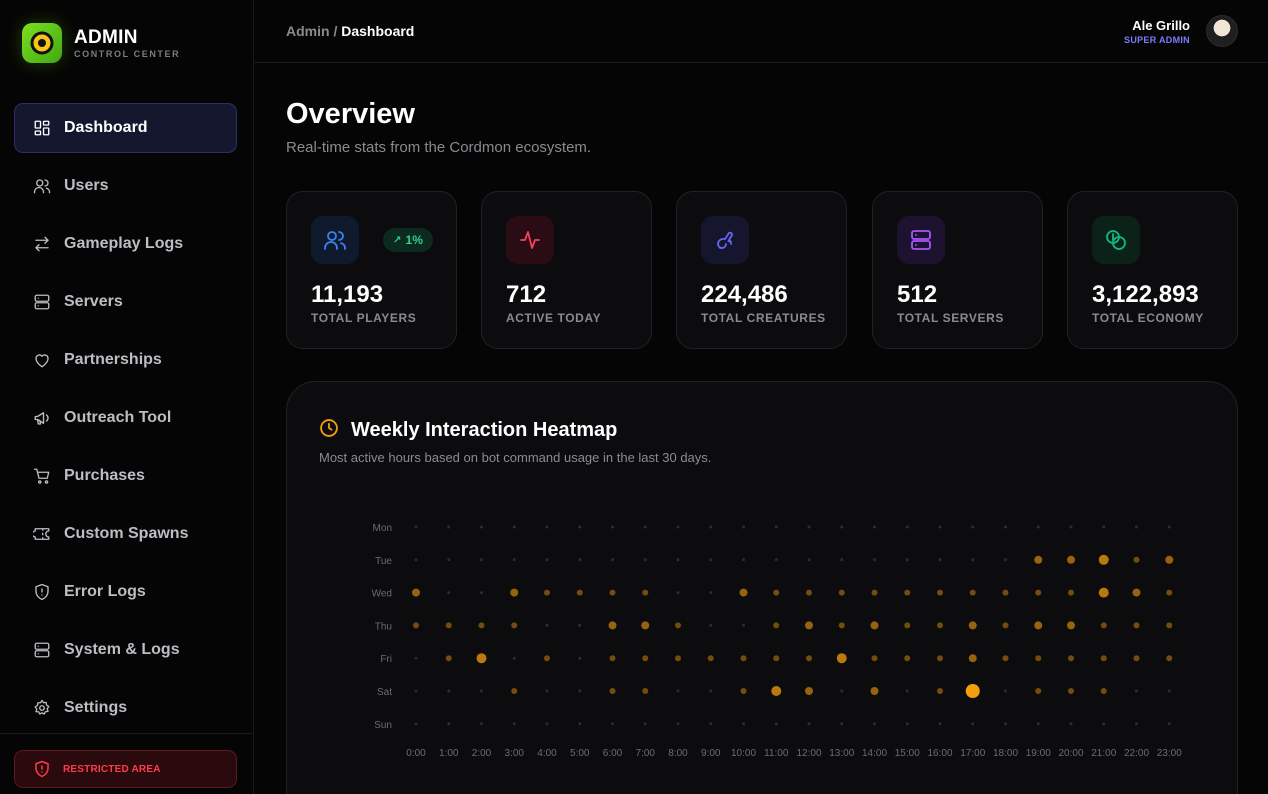 This screenshot has width=1268, height=794. What do you see at coordinates (1222, 31) in the screenshot?
I see `avatar` at bounding box center [1222, 31].